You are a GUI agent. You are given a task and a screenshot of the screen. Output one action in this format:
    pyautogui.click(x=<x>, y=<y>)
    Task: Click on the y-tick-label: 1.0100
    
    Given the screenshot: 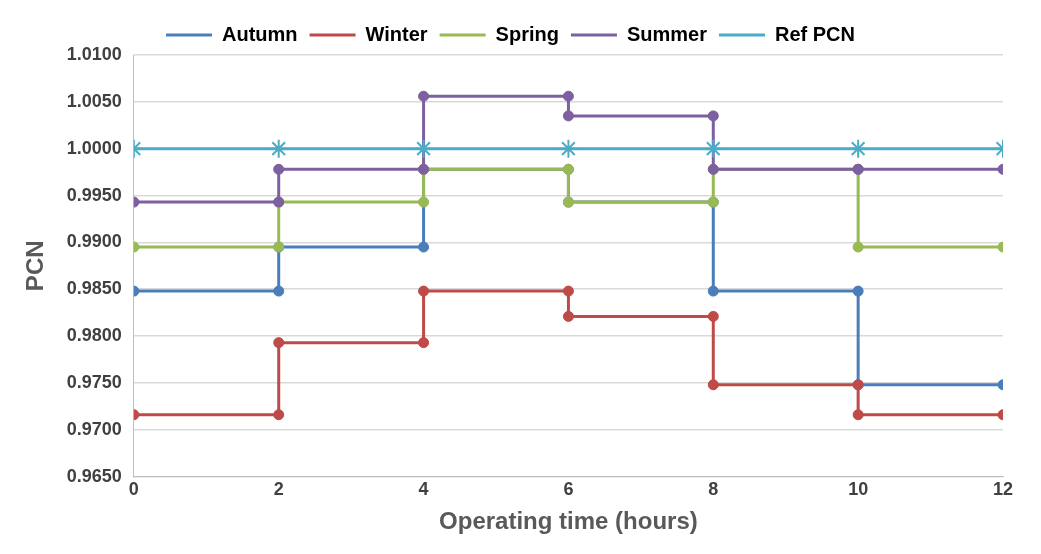 What is the action you would take?
    pyautogui.click(x=94, y=53)
    